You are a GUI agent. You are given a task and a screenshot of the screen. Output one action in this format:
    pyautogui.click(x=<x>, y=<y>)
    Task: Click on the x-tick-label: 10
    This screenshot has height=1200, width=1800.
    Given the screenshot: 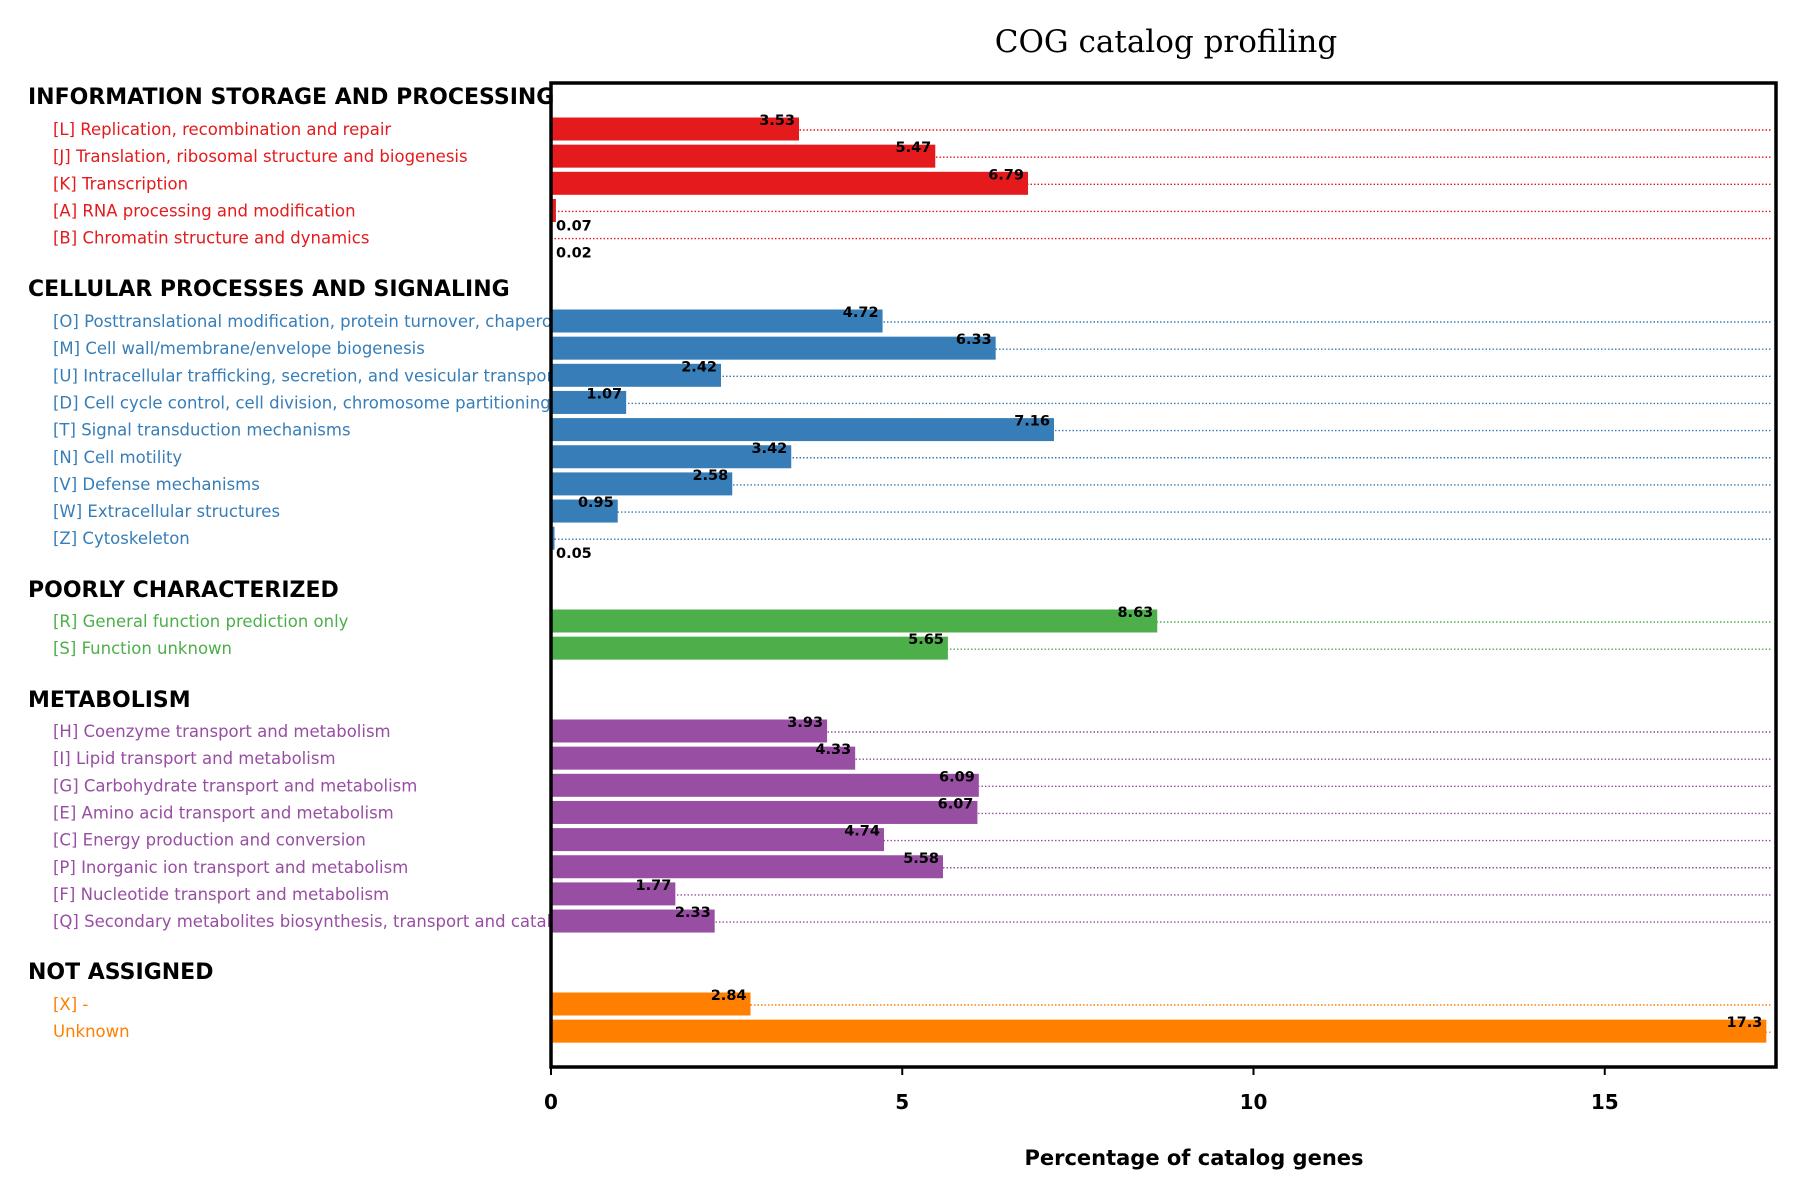 What is the action you would take?
    pyautogui.click(x=1254, y=1102)
    